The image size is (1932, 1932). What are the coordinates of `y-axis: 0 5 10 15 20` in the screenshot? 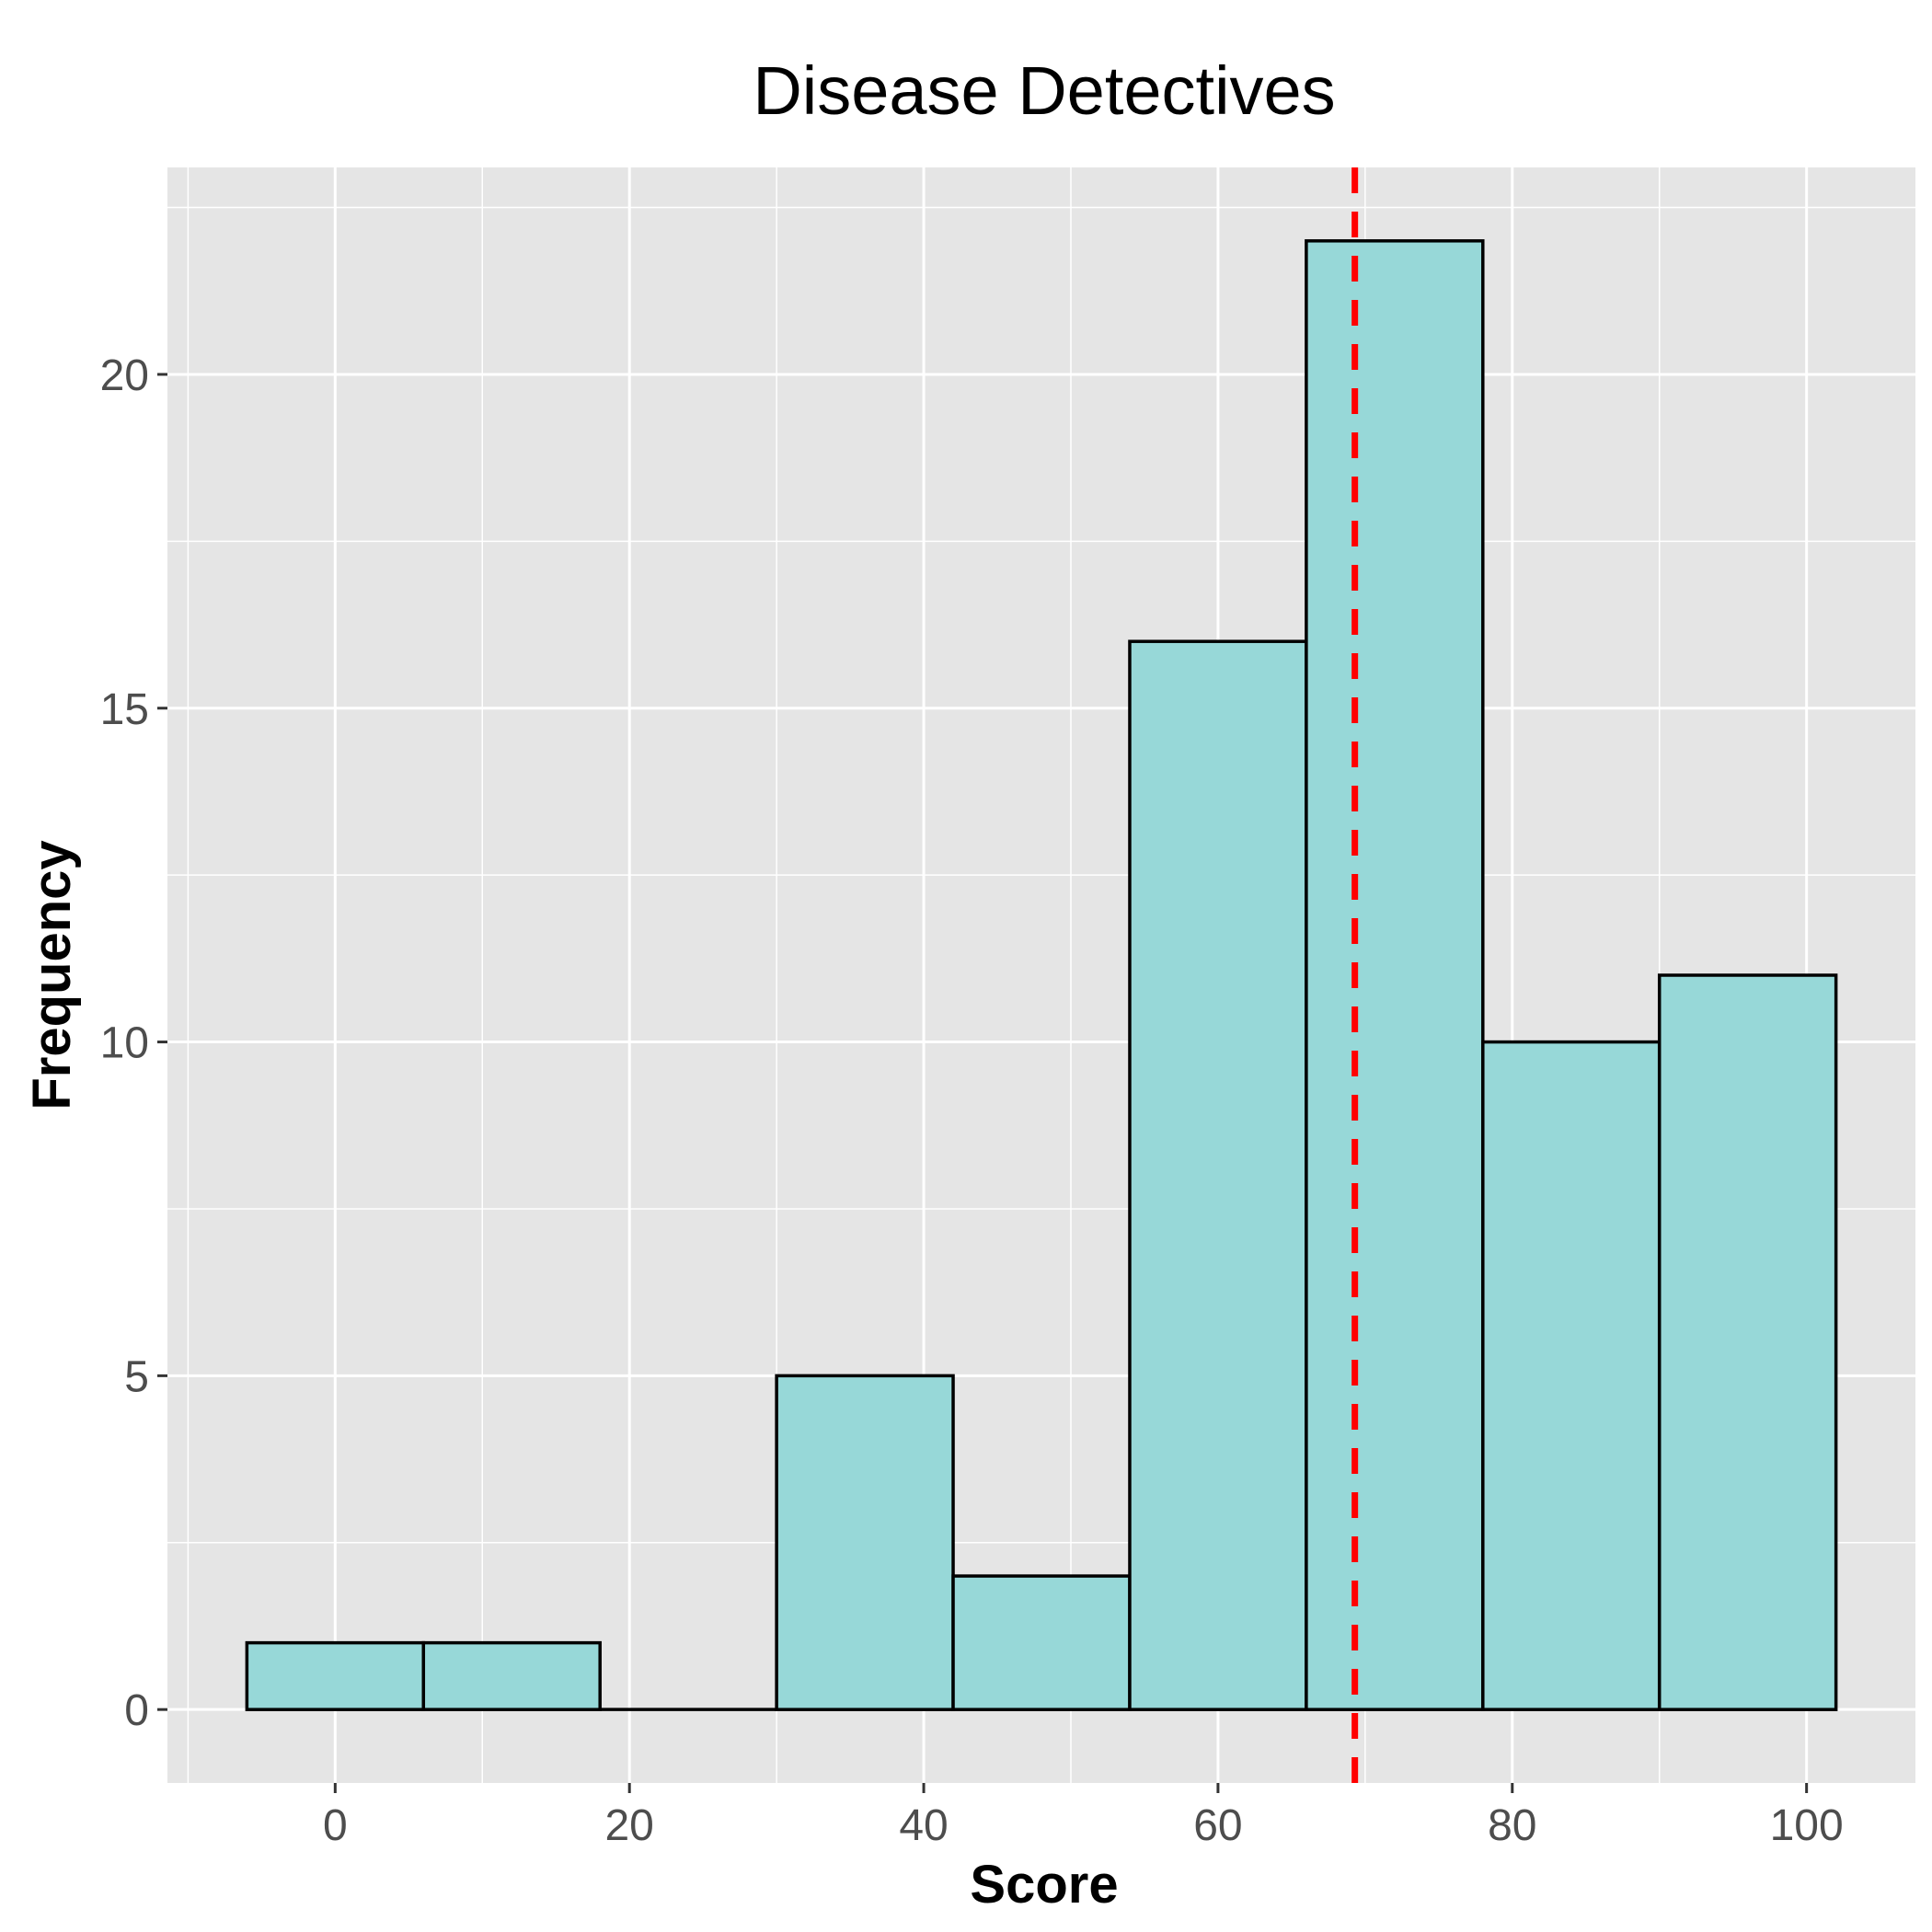 It's located at (133, 1043).